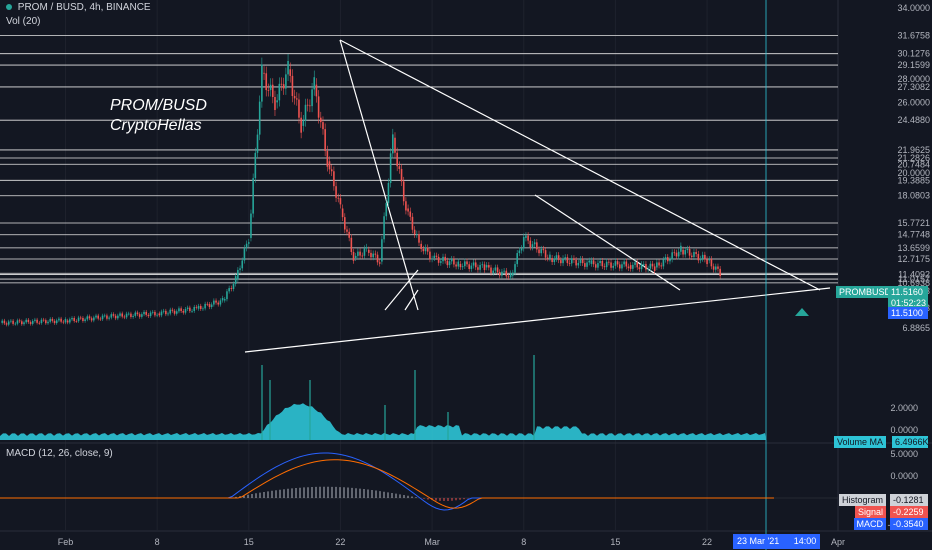 The height and width of the screenshot is (550, 932). What do you see at coordinates (66, 542) in the screenshot?
I see `time-tick-label: Feb` at bounding box center [66, 542].